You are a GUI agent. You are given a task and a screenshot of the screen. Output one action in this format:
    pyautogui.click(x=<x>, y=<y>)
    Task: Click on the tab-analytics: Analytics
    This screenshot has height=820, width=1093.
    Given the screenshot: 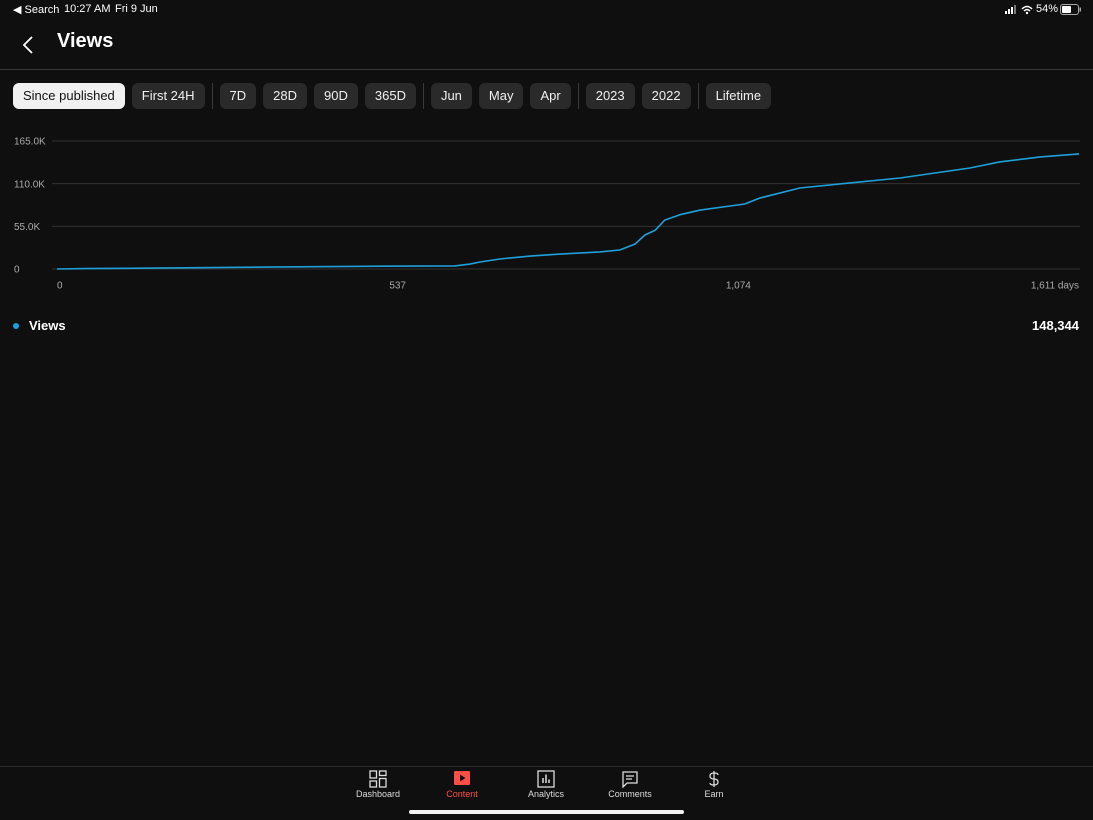 What is the action you would take?
    pyautogui.click(x=546, y=784)
    